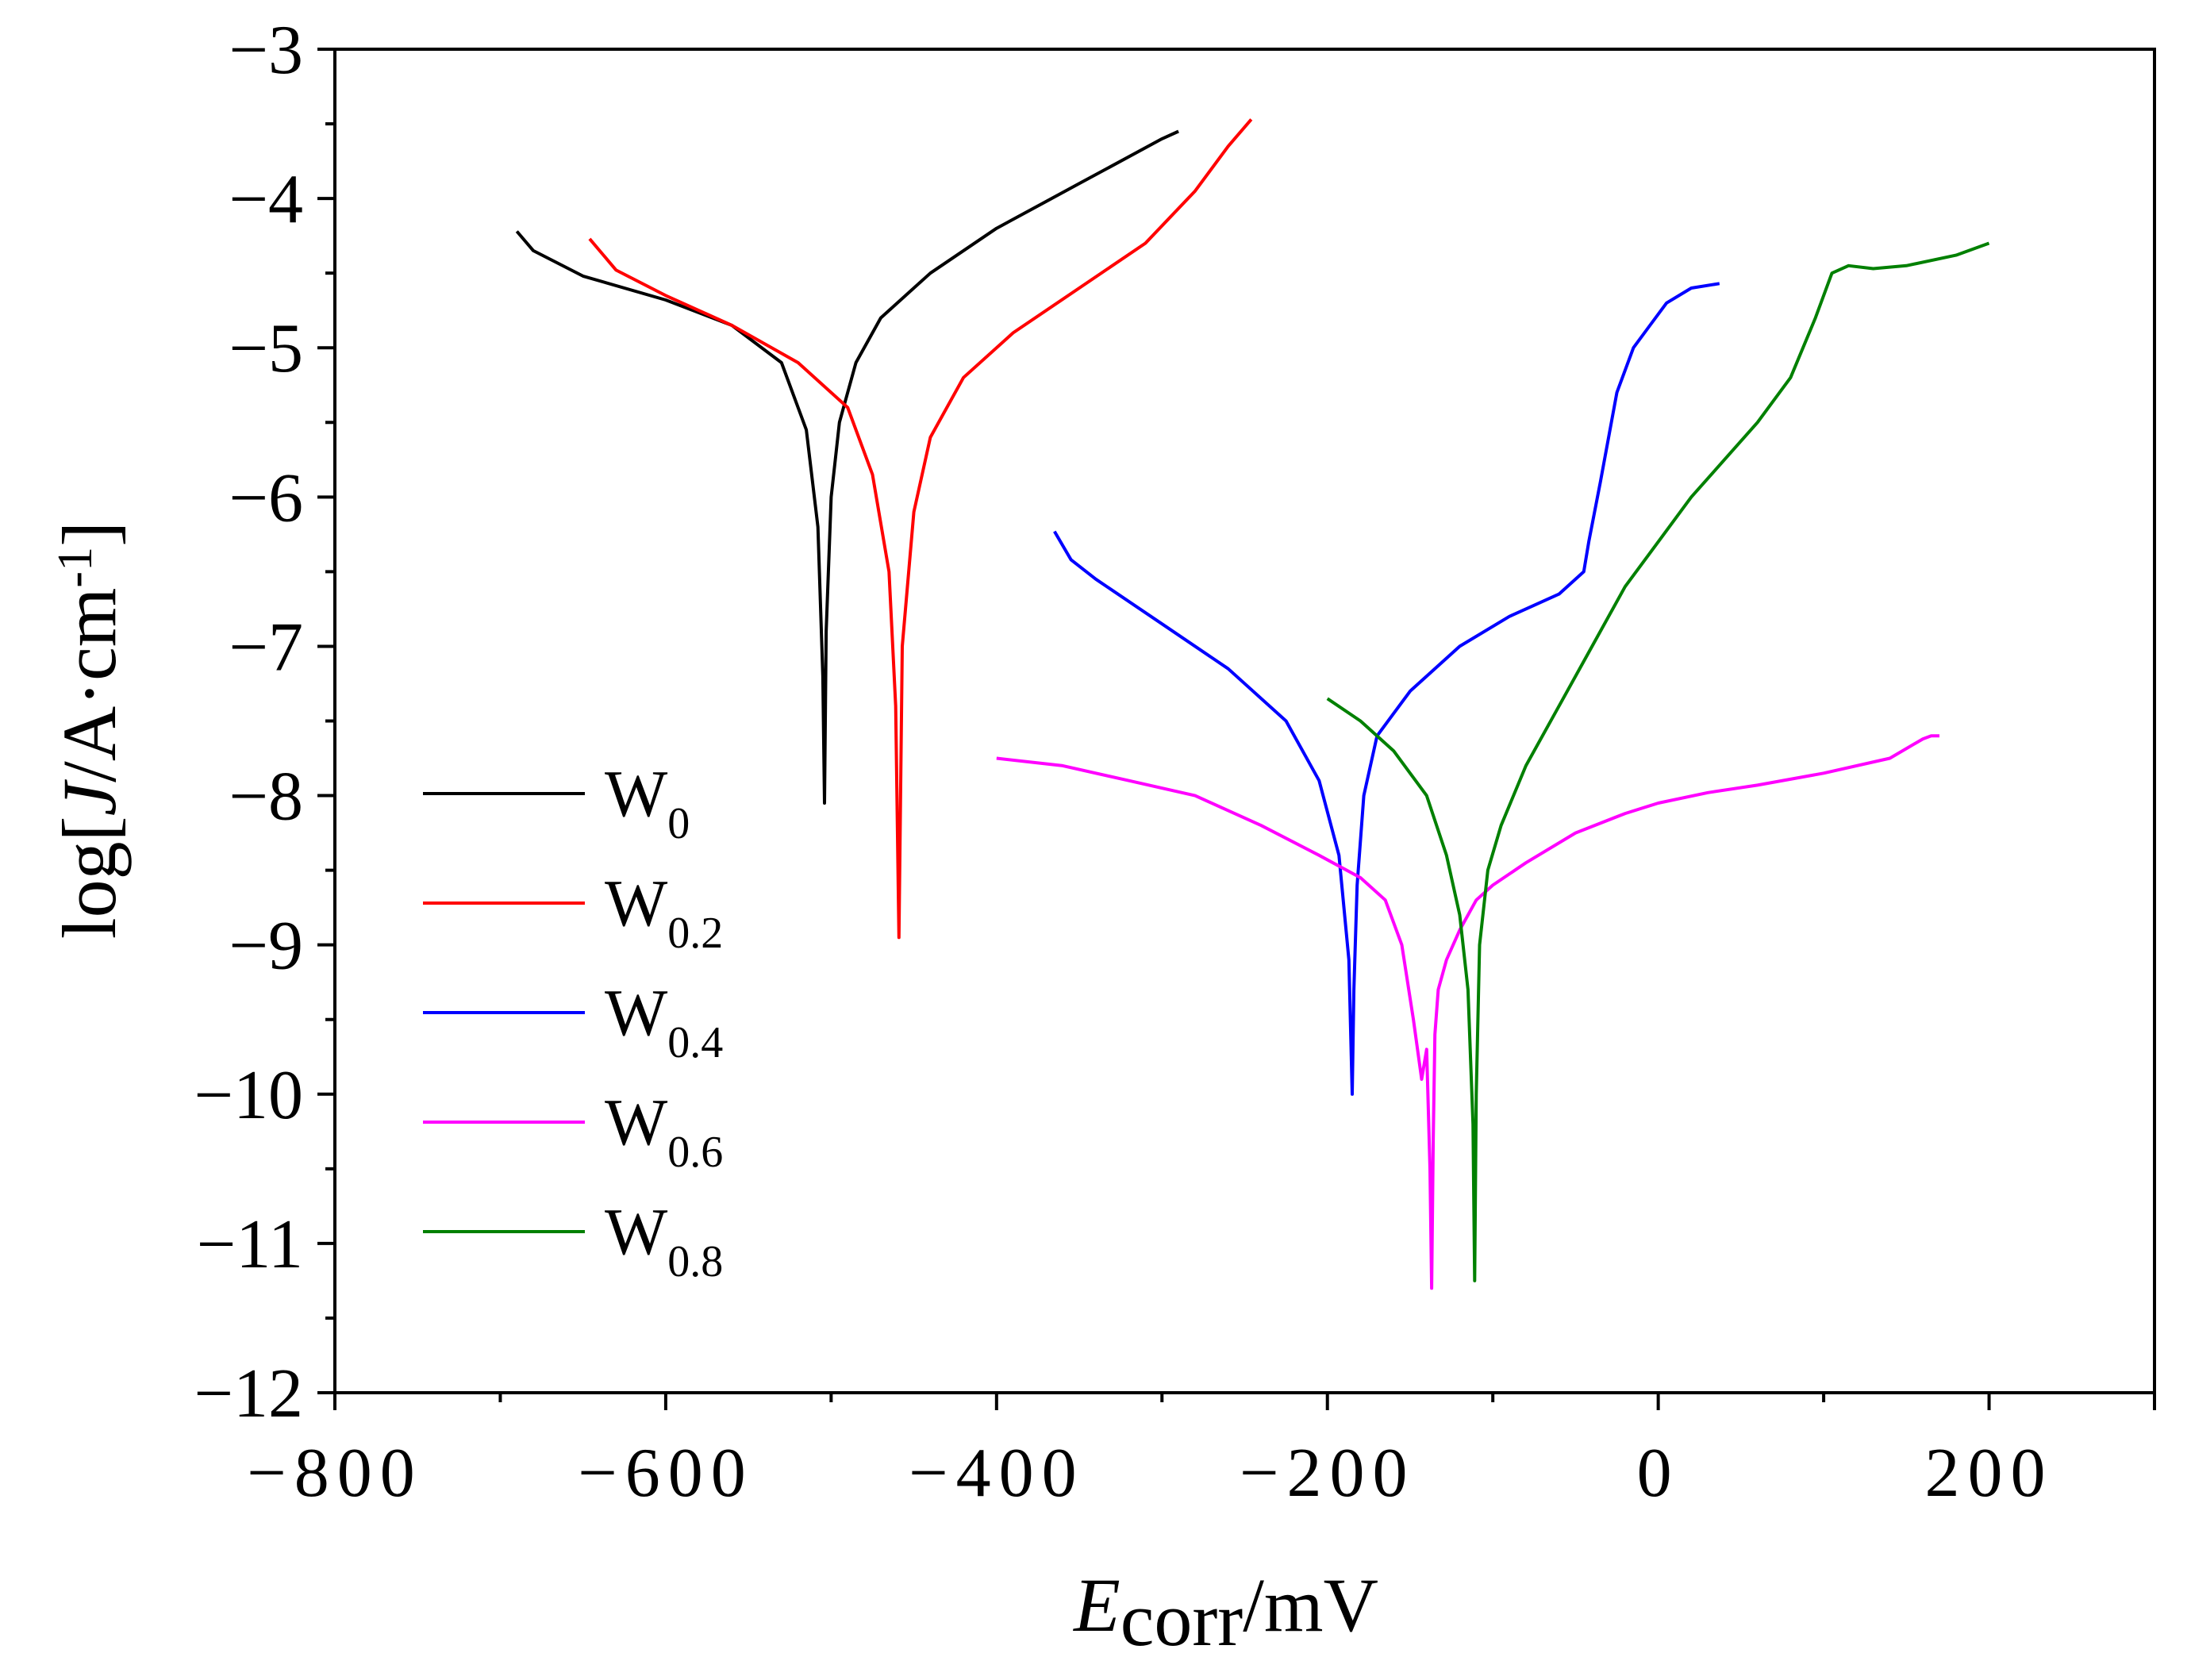 The image size is (2191, 1680). I want to click on y-tick-label: −7, so click(266, 647).